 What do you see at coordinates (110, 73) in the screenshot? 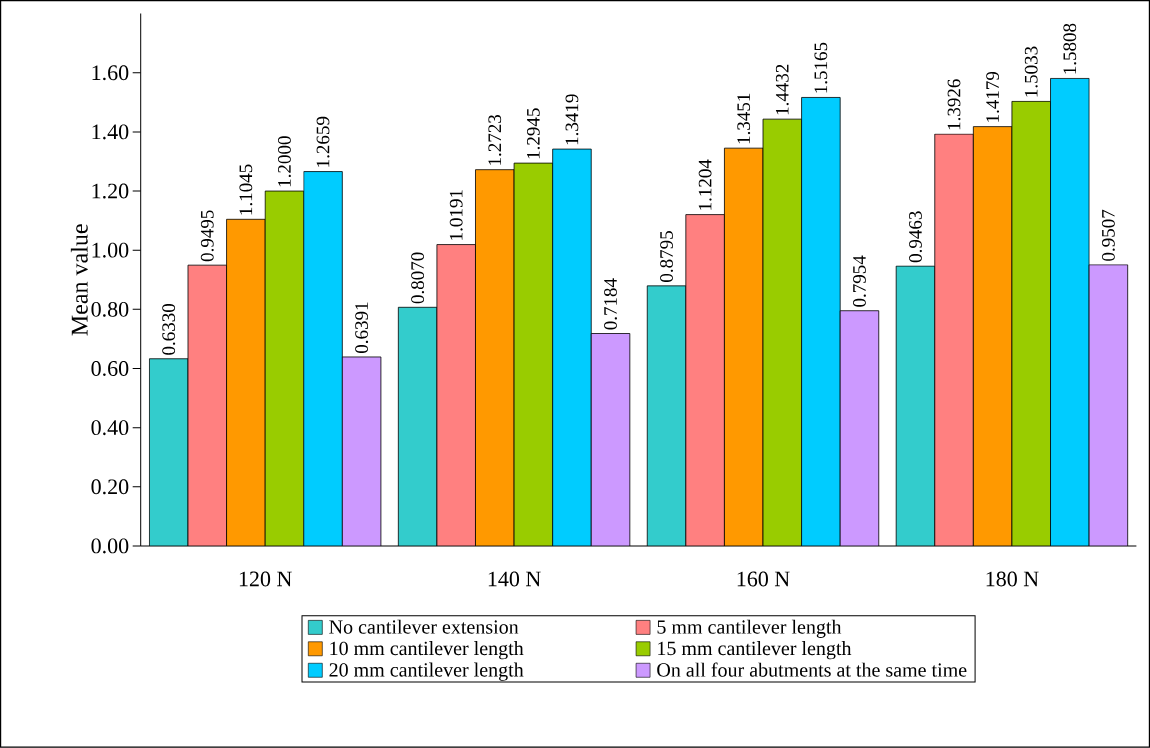
I see `y-tick-label: 1.60` at bounding box center [110, 73].